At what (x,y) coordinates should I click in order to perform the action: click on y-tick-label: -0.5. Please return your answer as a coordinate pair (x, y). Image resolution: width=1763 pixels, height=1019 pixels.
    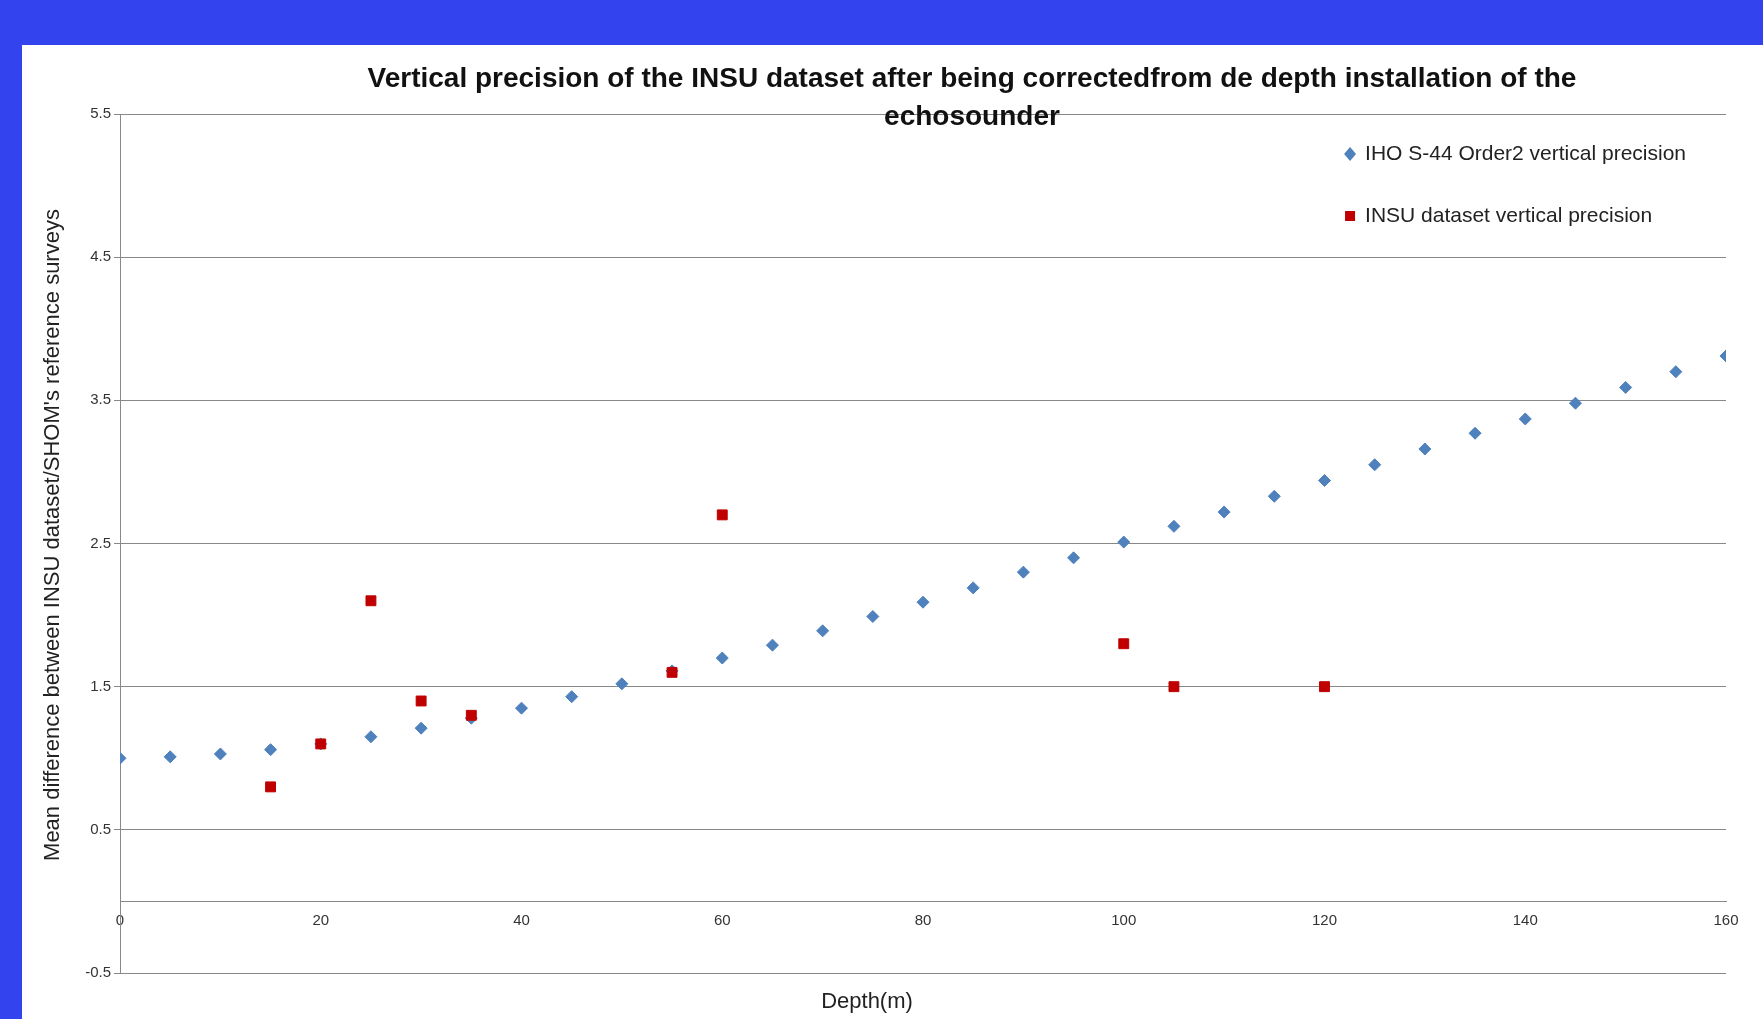
    Looking at the image, I should click on (98, 972).